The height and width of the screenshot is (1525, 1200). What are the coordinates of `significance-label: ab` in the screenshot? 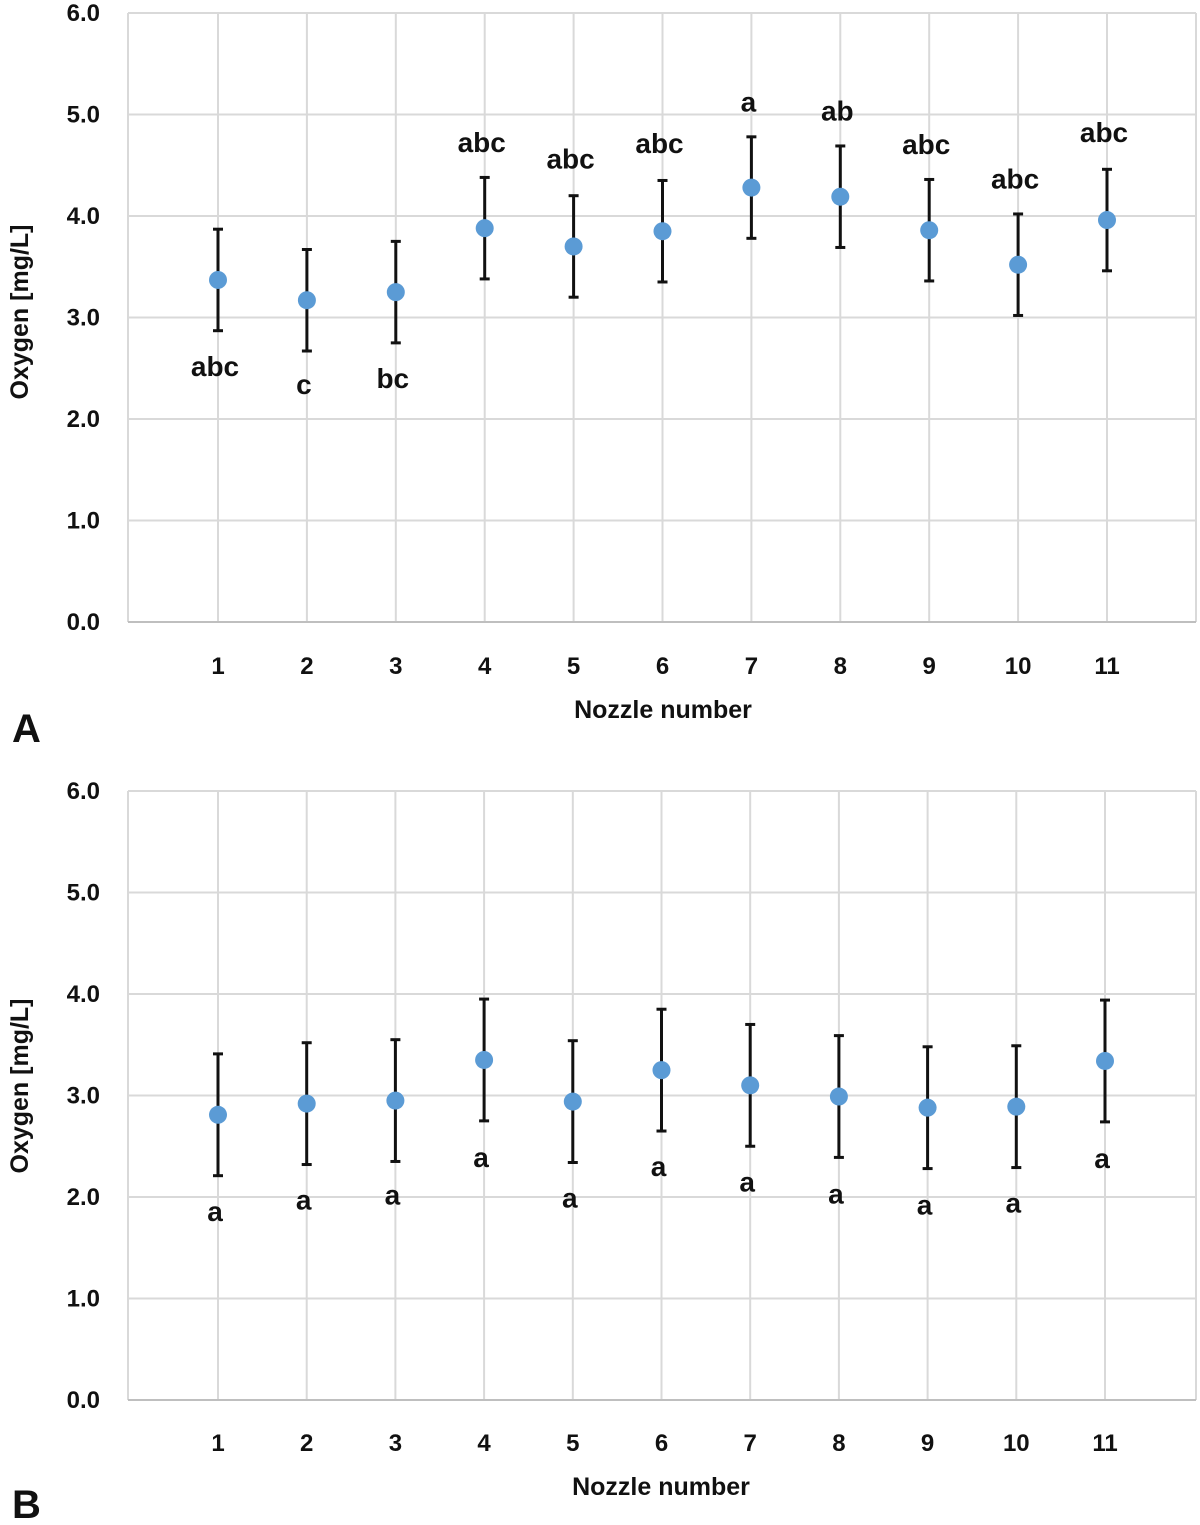 It's located at (837, 111).